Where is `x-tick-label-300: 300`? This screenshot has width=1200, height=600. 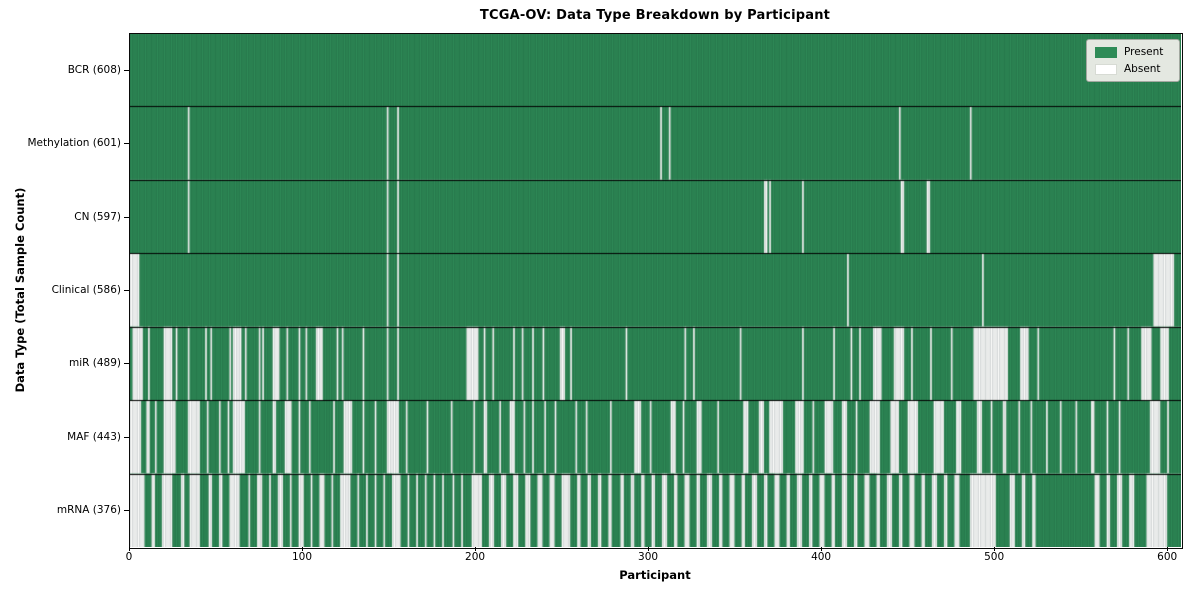
x-tick-label-300: 300 is located at coordinates (648, 557).